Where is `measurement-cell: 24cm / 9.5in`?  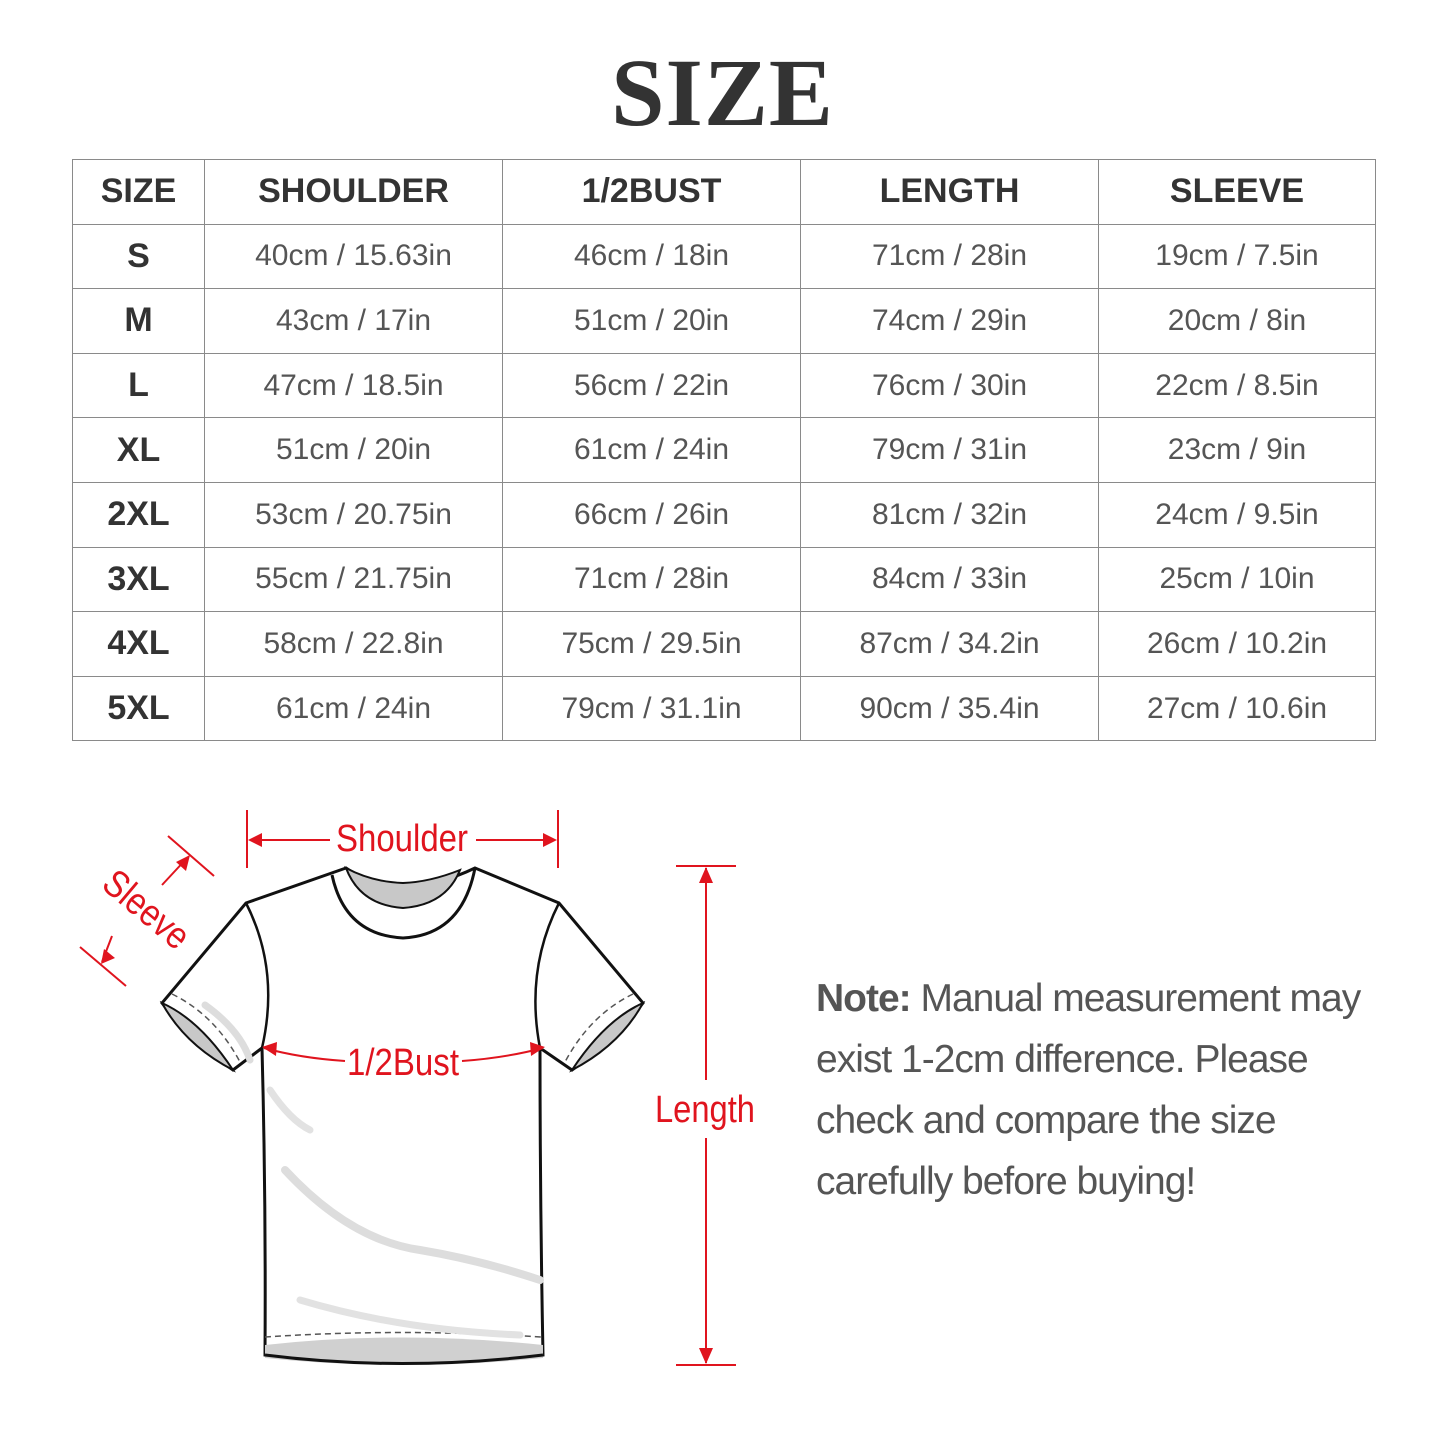 measurement-cell: 24cm / 9.5in is located at coordinates (1237, 514).